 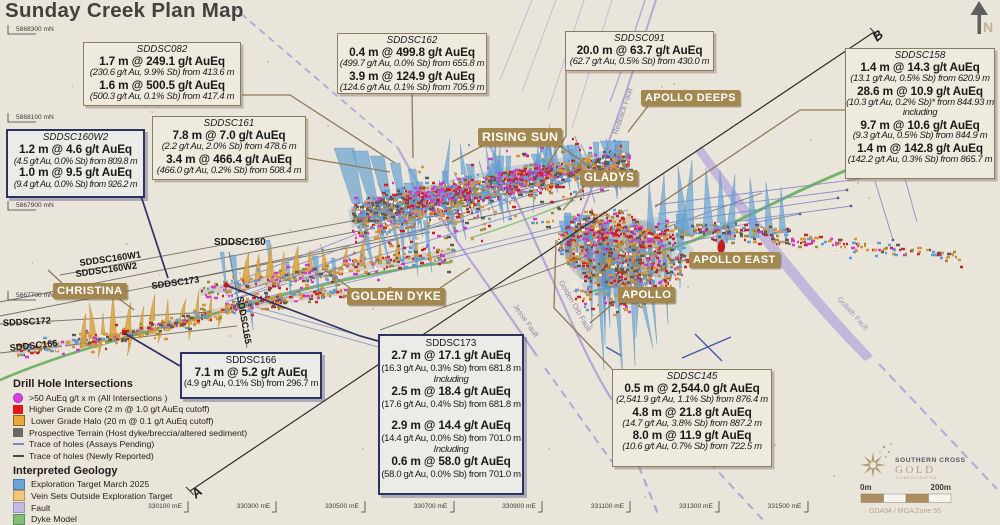 What do you see at coordinates (342, 506) in the screenshot?
I see `svg-text: 330500 mE` at bounding box center [342, 506].